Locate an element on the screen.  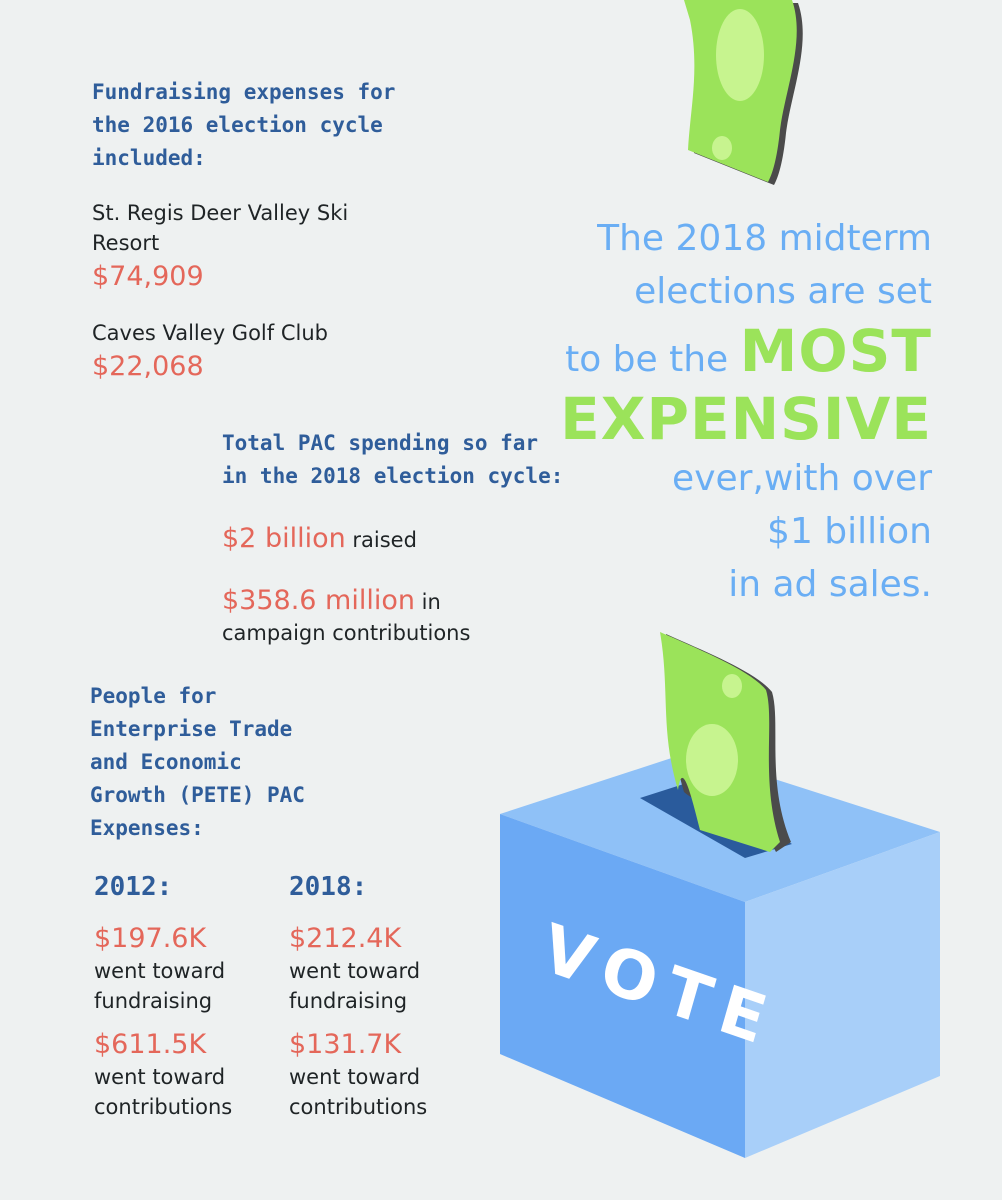
callout-line3-prefix: to be the is located at coordinates (652, 359).